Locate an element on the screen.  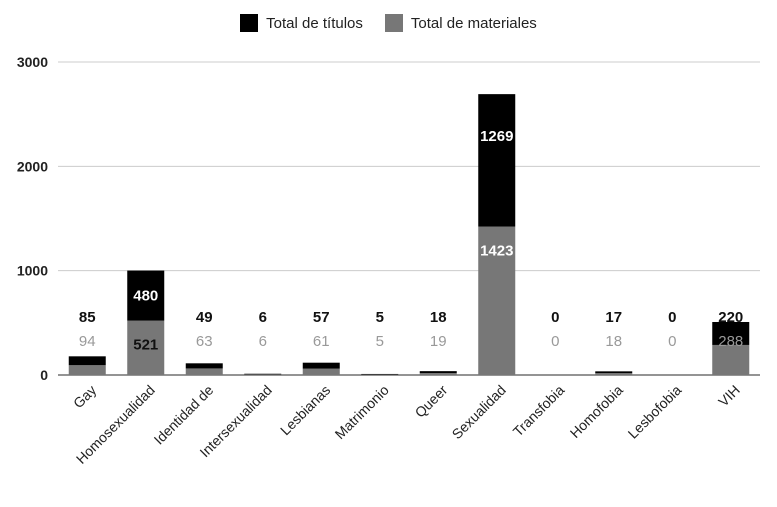
data-label-titulos: 57 is located at coordinates (321, 317).